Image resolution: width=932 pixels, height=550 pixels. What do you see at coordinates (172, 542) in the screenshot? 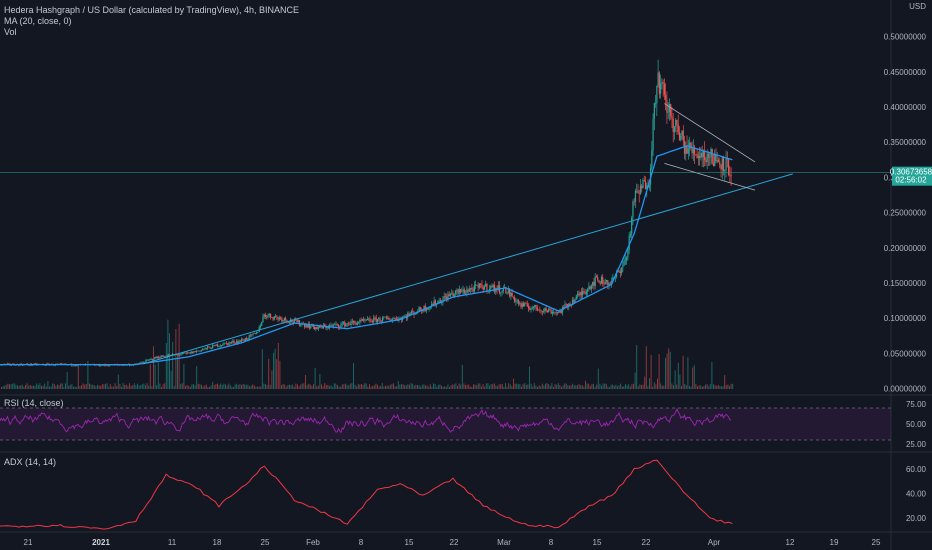
I see `time-tick-label: 11` at bounding box center [172, 542].